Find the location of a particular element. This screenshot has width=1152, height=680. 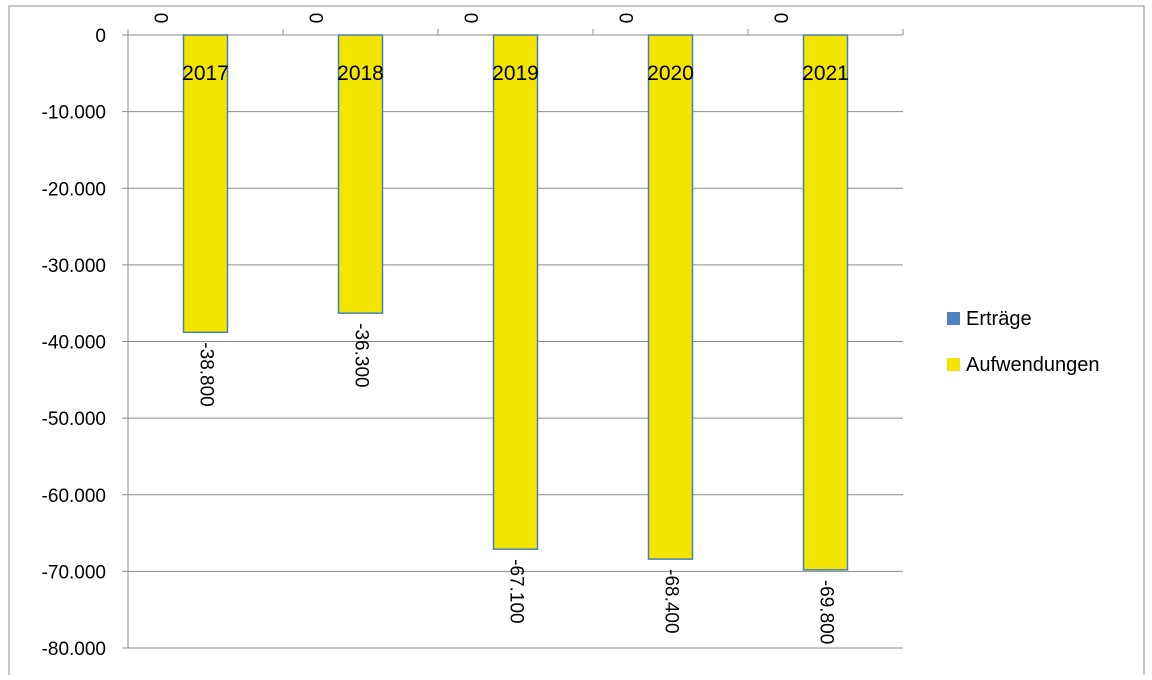

y-tick-label: -50.000 is located at coordinates (74, 419).